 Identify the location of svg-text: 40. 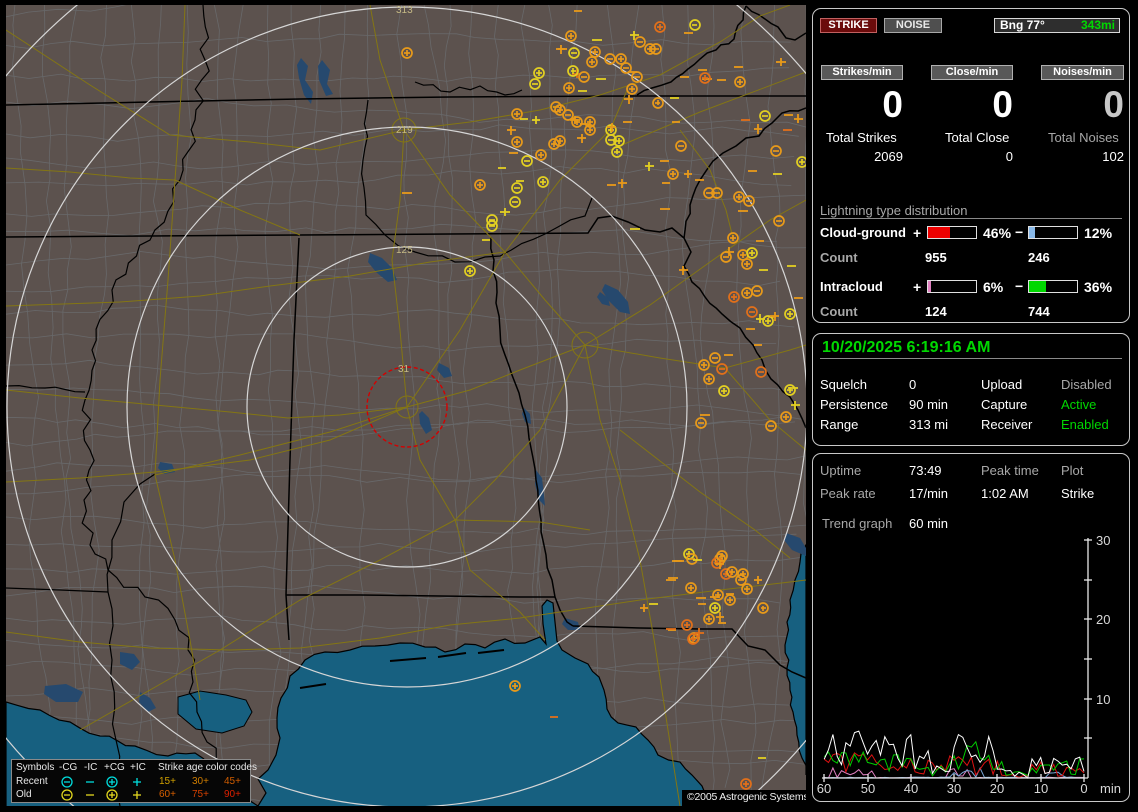
(911, 788).